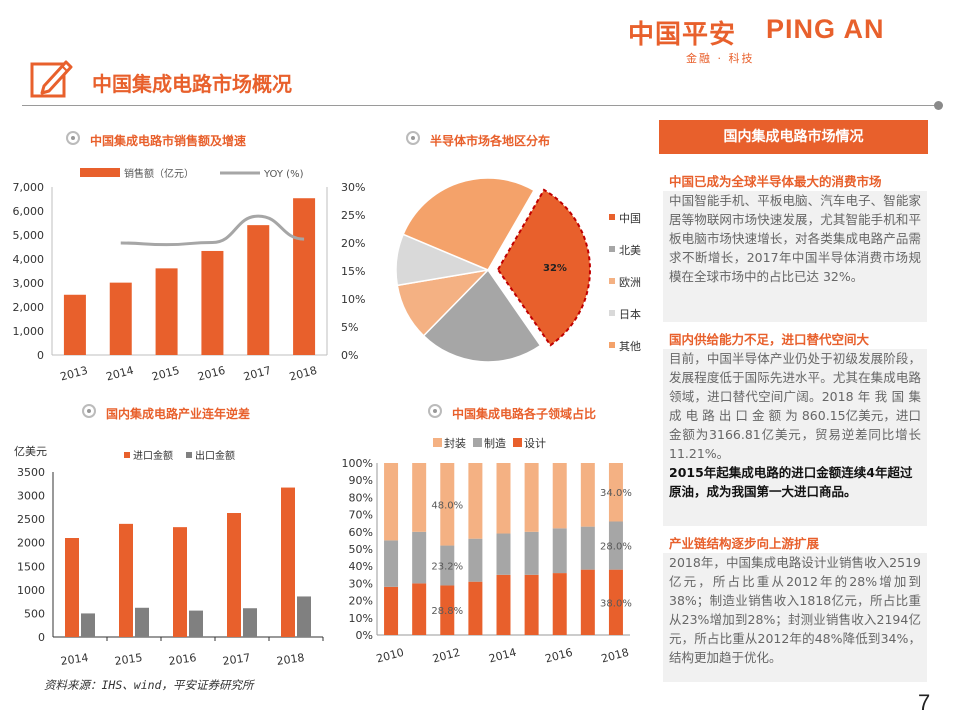 Image resolution: width=960 pixels, height=720 pixels. Describe the element at coordinates (31, 566) in the screenshot. I see `y-tick-label: 1500` at that location.